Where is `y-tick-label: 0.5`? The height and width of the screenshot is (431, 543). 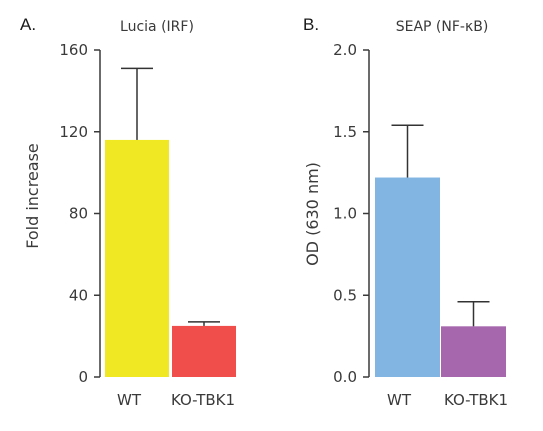
y-tick-label: 0.5 is located at coordinates (345, 295).